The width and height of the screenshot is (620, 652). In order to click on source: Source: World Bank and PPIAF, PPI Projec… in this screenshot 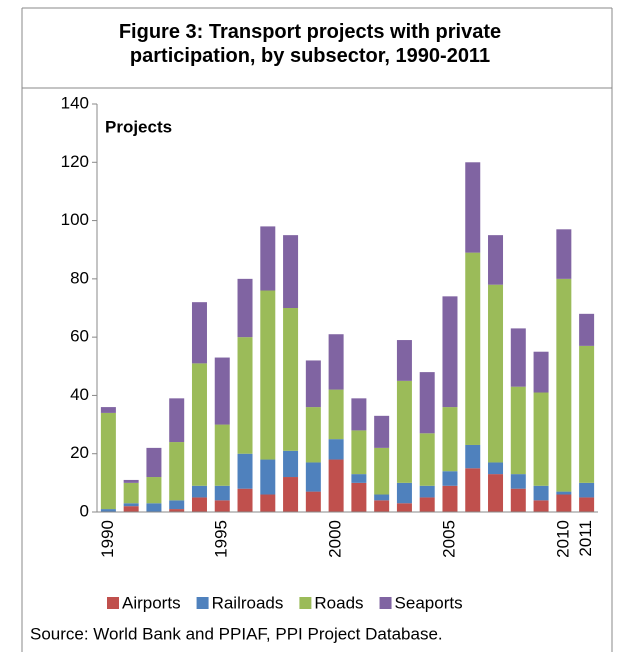, I will do `click(236, 633)`.